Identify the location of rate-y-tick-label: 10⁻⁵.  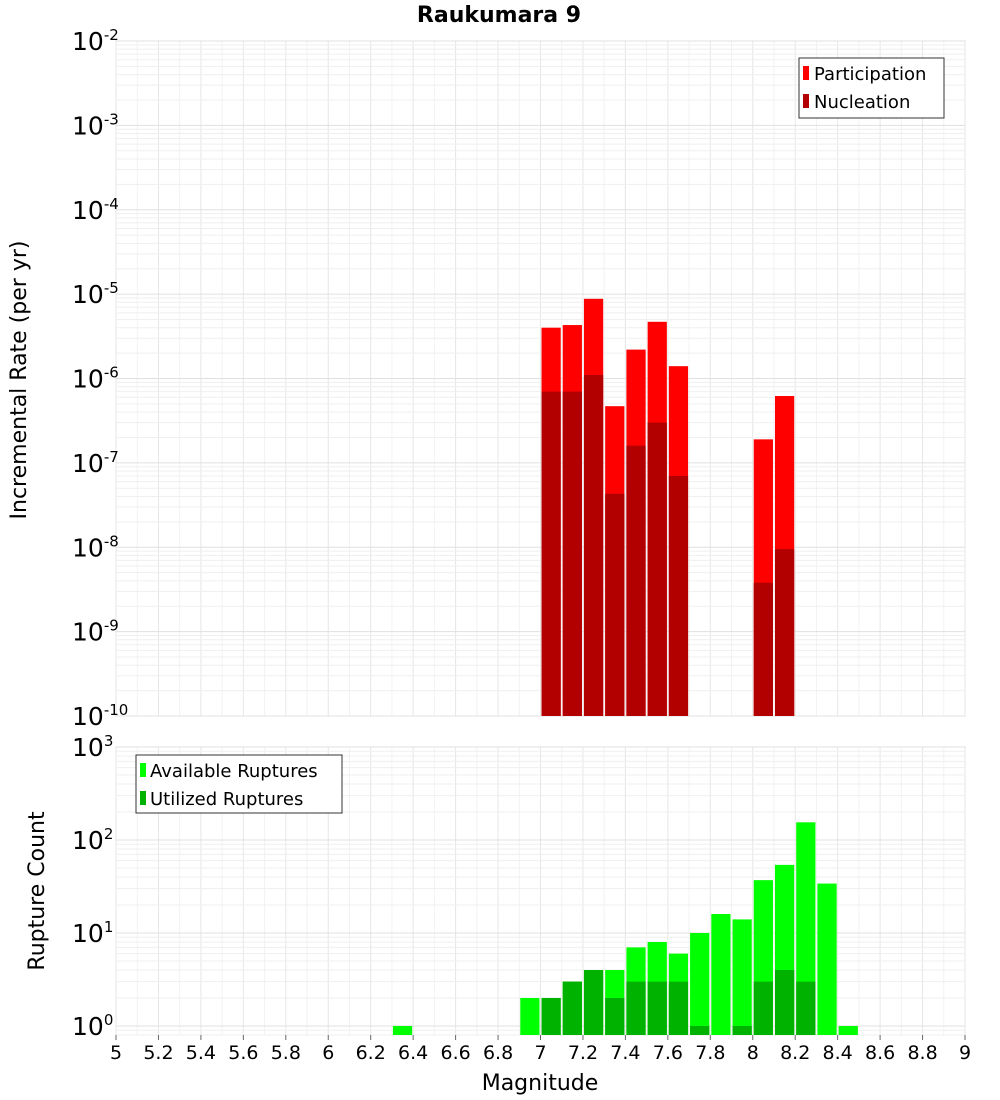
(95, 294).